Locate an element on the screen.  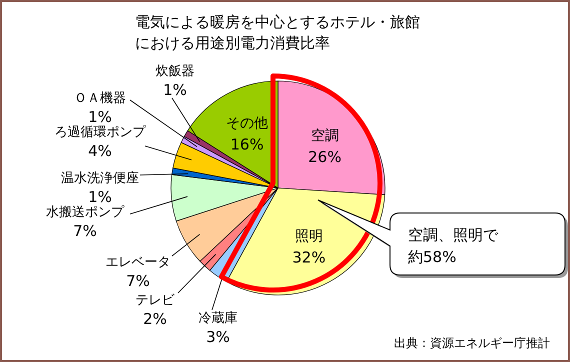
slice-label: 空調 is located at coordinates (324, 136).